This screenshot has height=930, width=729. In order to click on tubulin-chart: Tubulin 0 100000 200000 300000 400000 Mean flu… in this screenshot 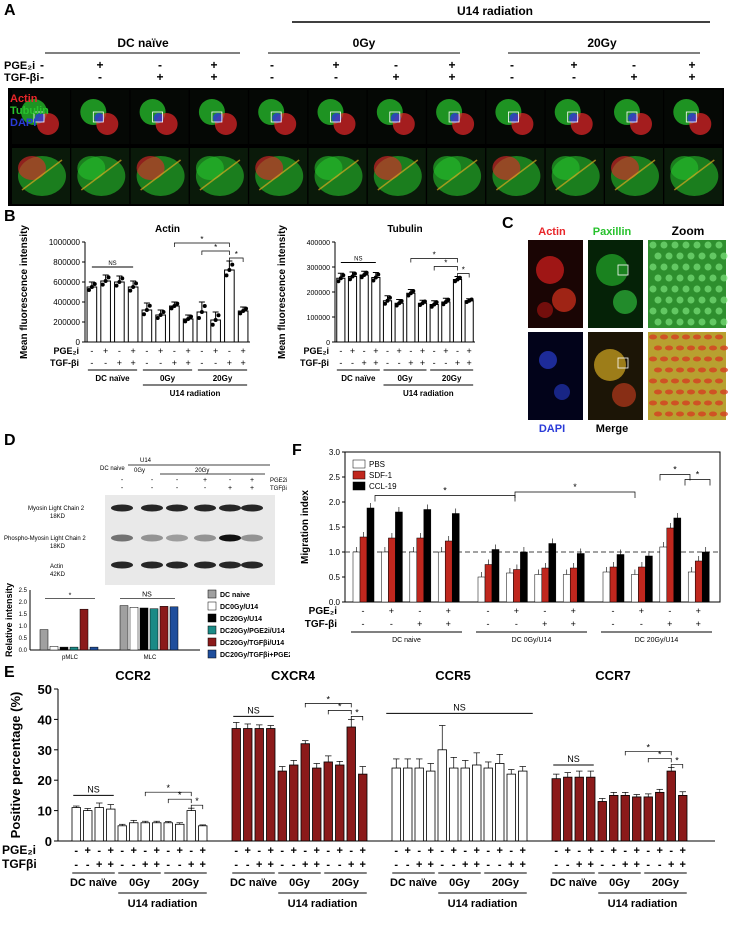, I will do `click(376, 311)`.